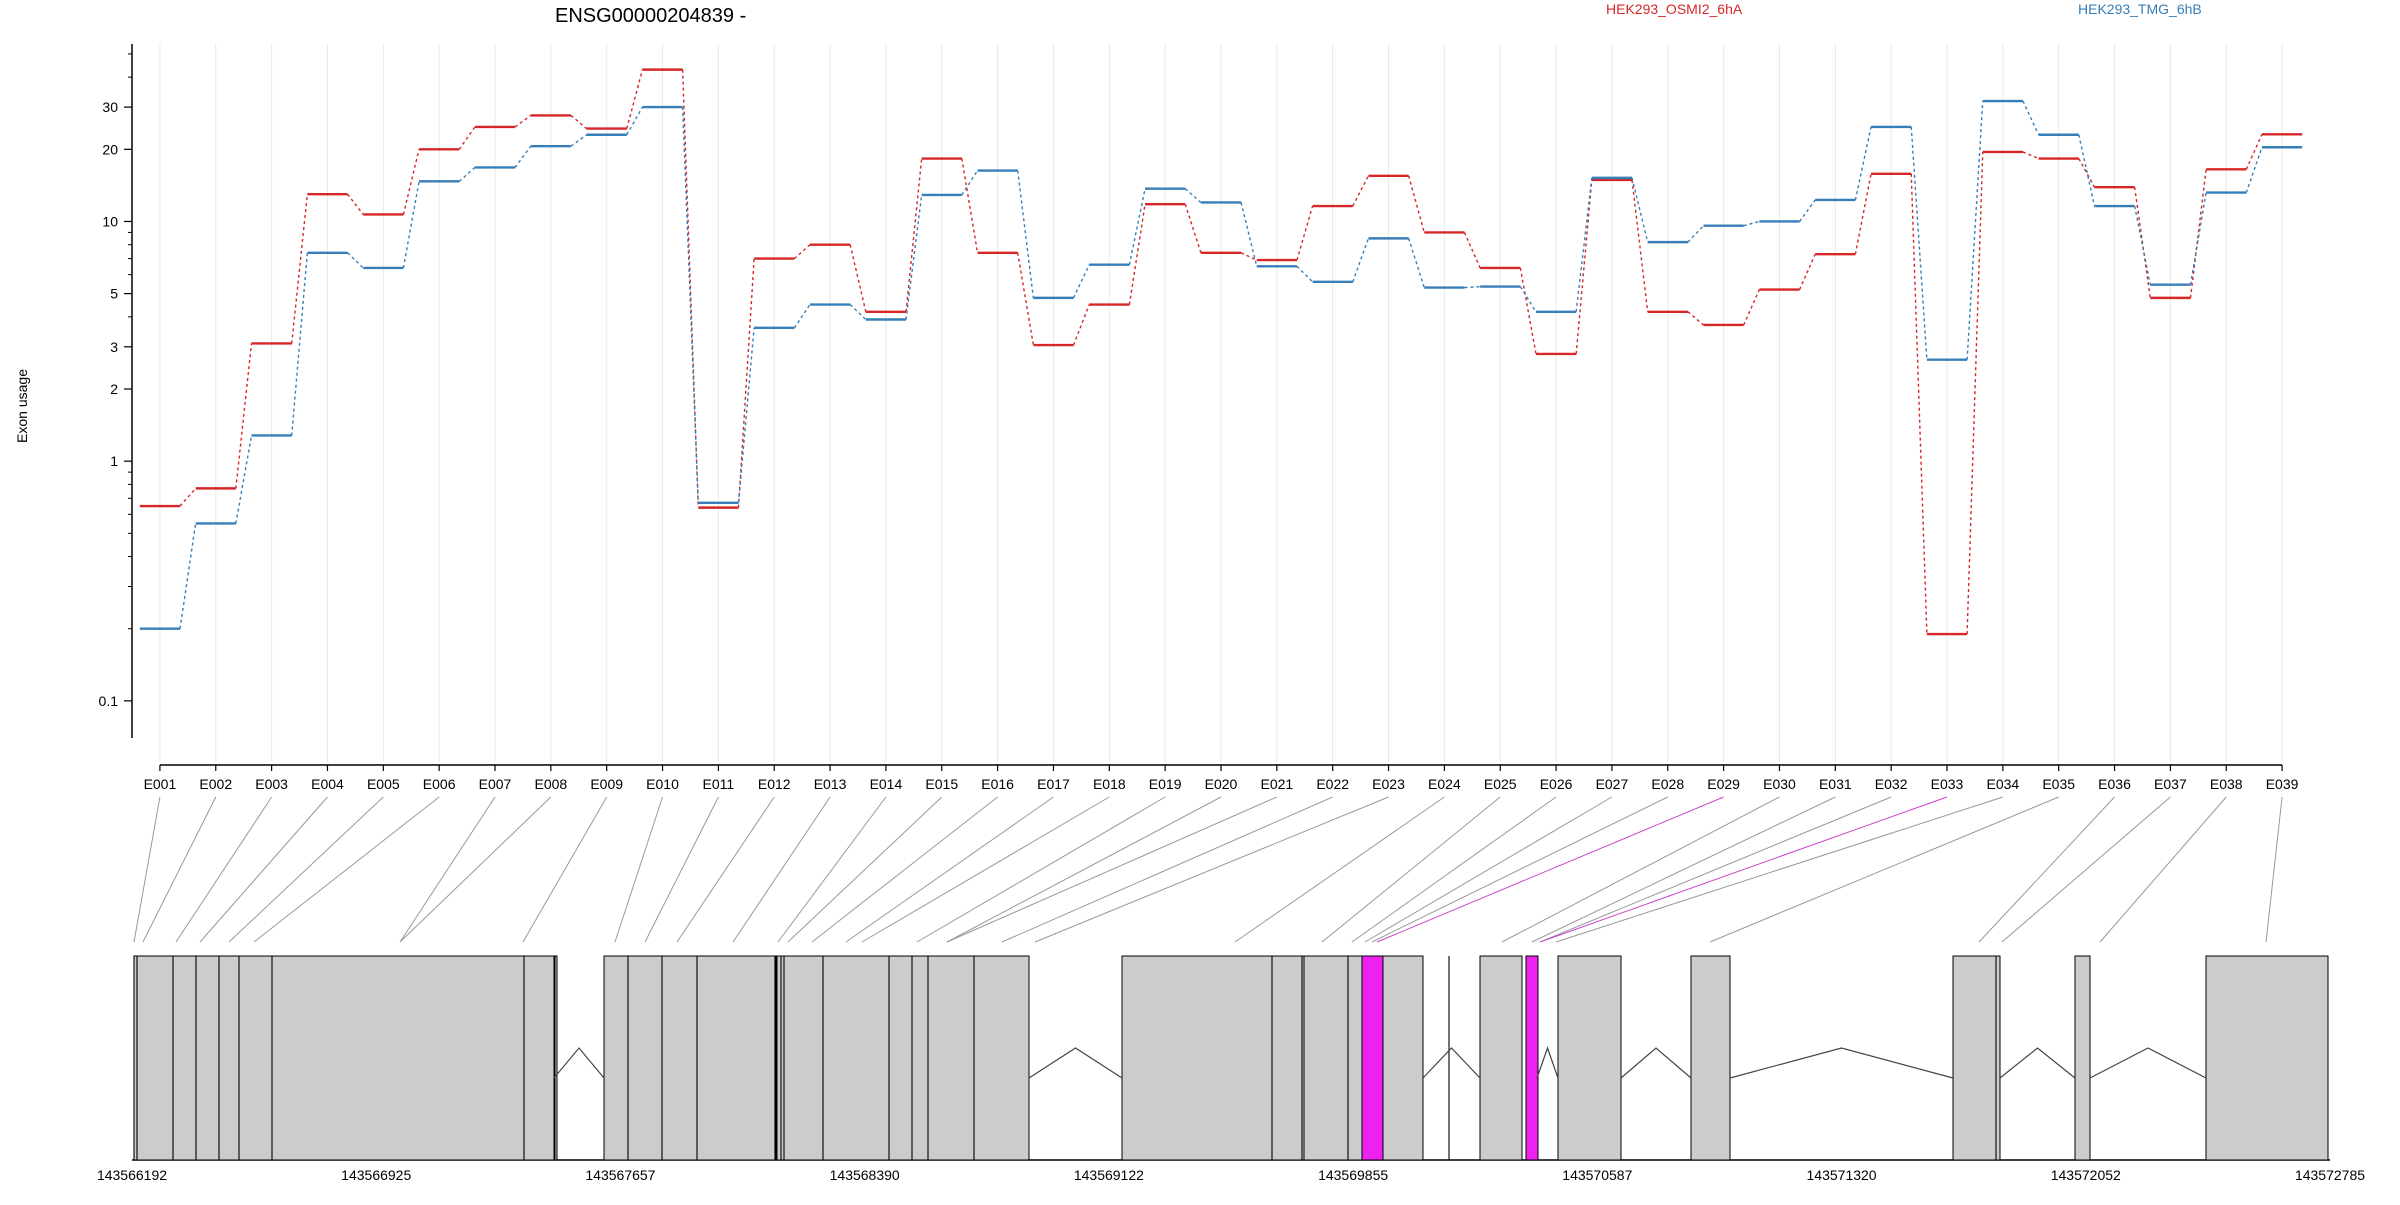  Describe the element at coordinates (1053, 784) in the screenshot. I see `x-tick-label: E017` at that location.